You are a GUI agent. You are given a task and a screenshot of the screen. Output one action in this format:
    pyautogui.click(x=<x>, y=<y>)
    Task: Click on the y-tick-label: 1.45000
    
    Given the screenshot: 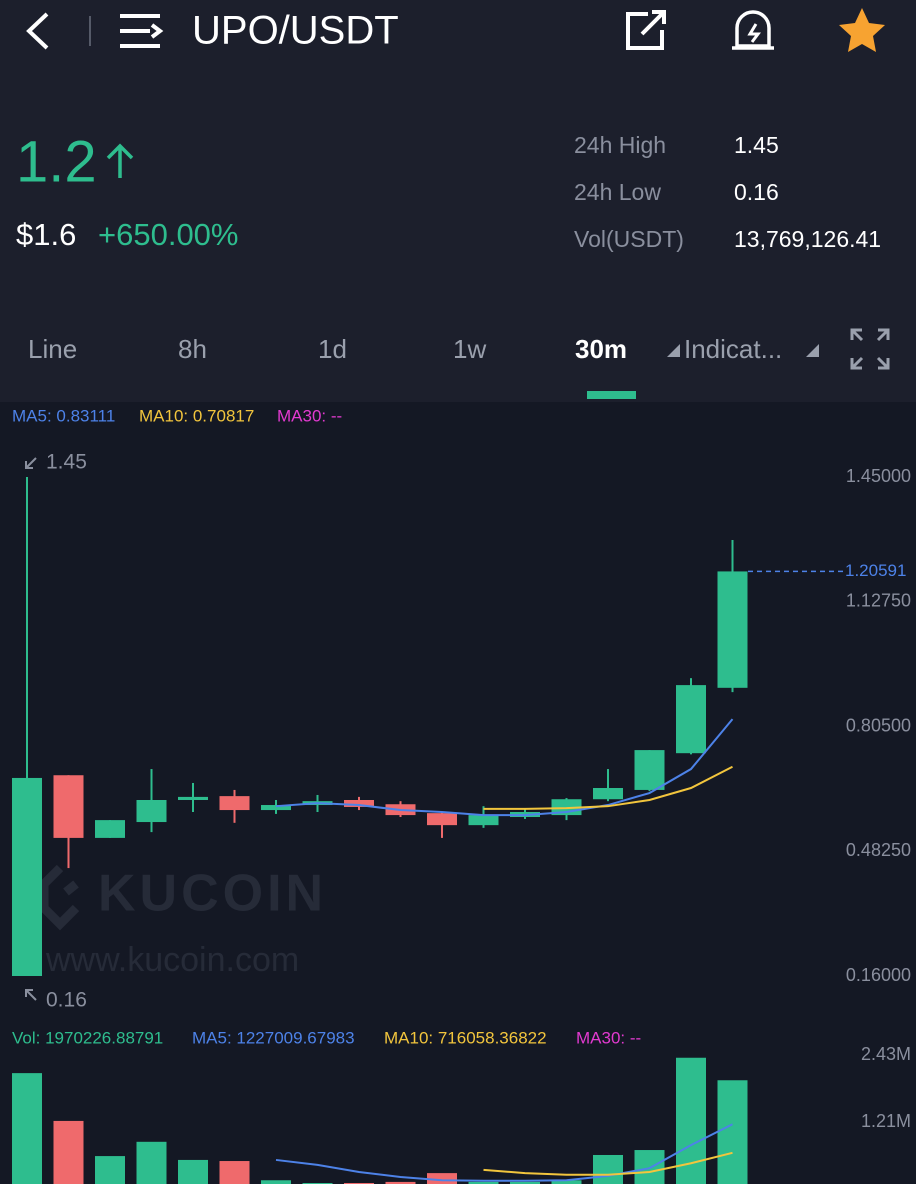 What is the action you would take?
    pyautogui.click(x=878, y=476)
    